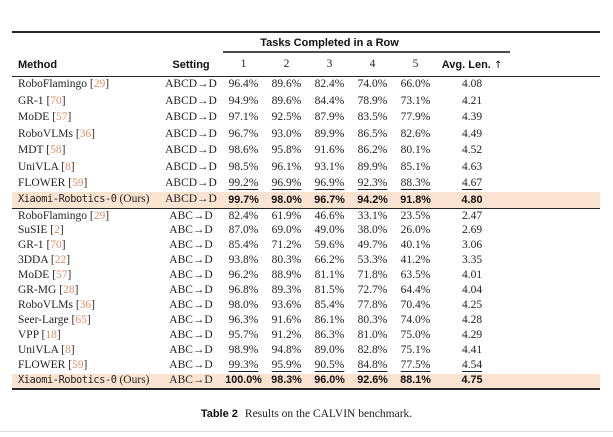 The image size is (613, 437). Describe the element at coordinates (86, 291) in the screenshot. I see `method-cell: GR-MG [28]` at that location.